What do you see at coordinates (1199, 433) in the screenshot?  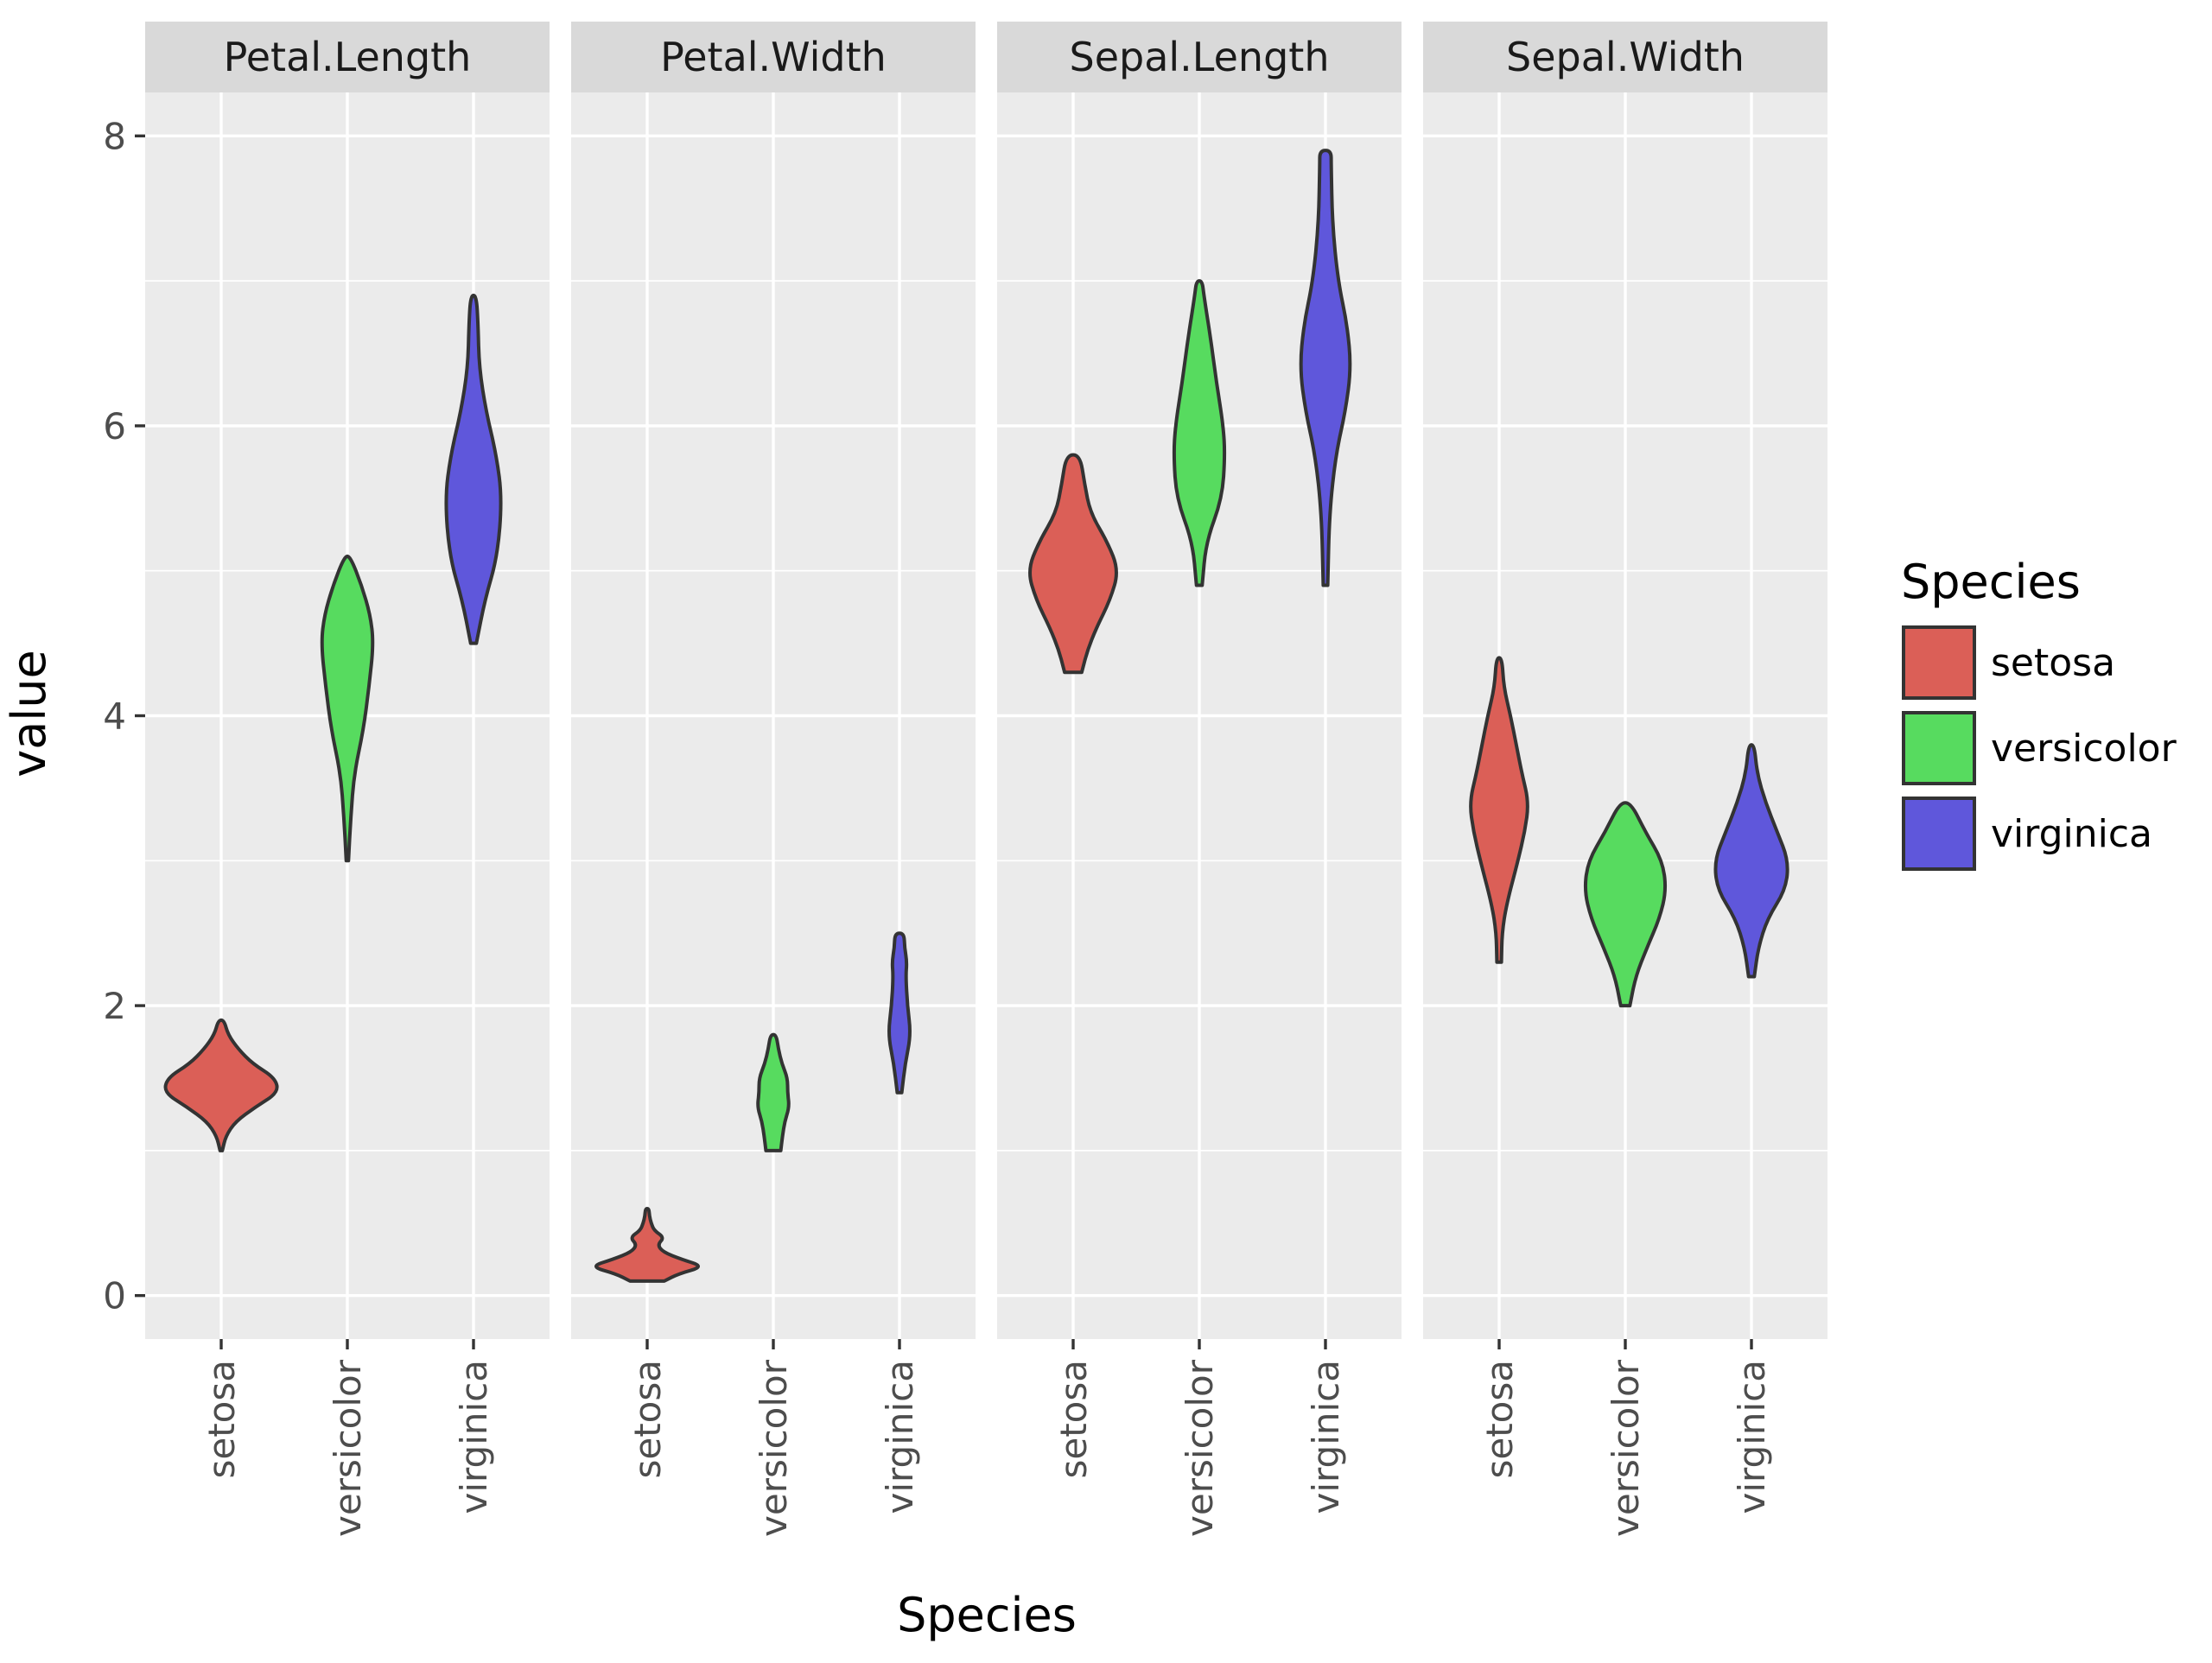 I see `violin-sepal-length-versicolor` at bounding box center [1199, 433].